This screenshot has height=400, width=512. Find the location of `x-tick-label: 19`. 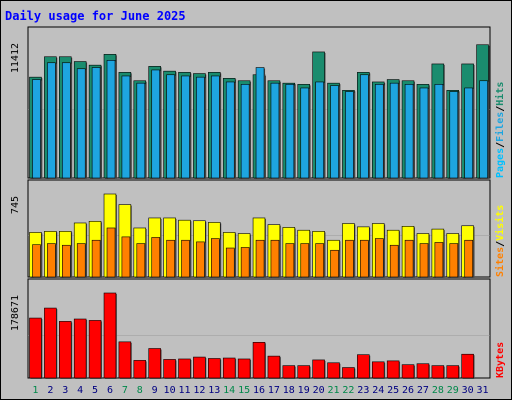

x-tick-label: 19 is located at coordinates (304, 390).